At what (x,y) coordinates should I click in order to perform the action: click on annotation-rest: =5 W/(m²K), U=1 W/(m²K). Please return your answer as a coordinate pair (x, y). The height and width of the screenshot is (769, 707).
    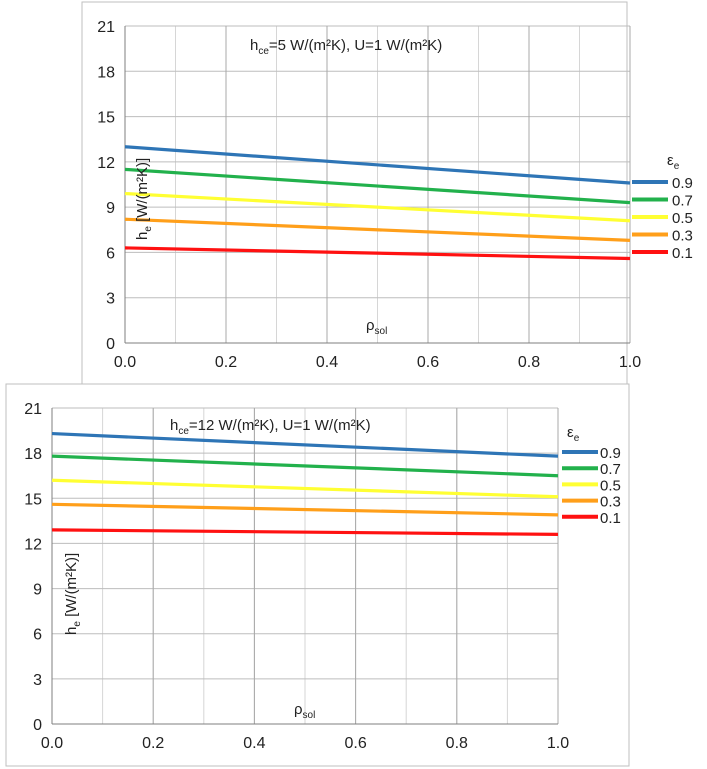
    Looking at the image, I should click on (355, 45).